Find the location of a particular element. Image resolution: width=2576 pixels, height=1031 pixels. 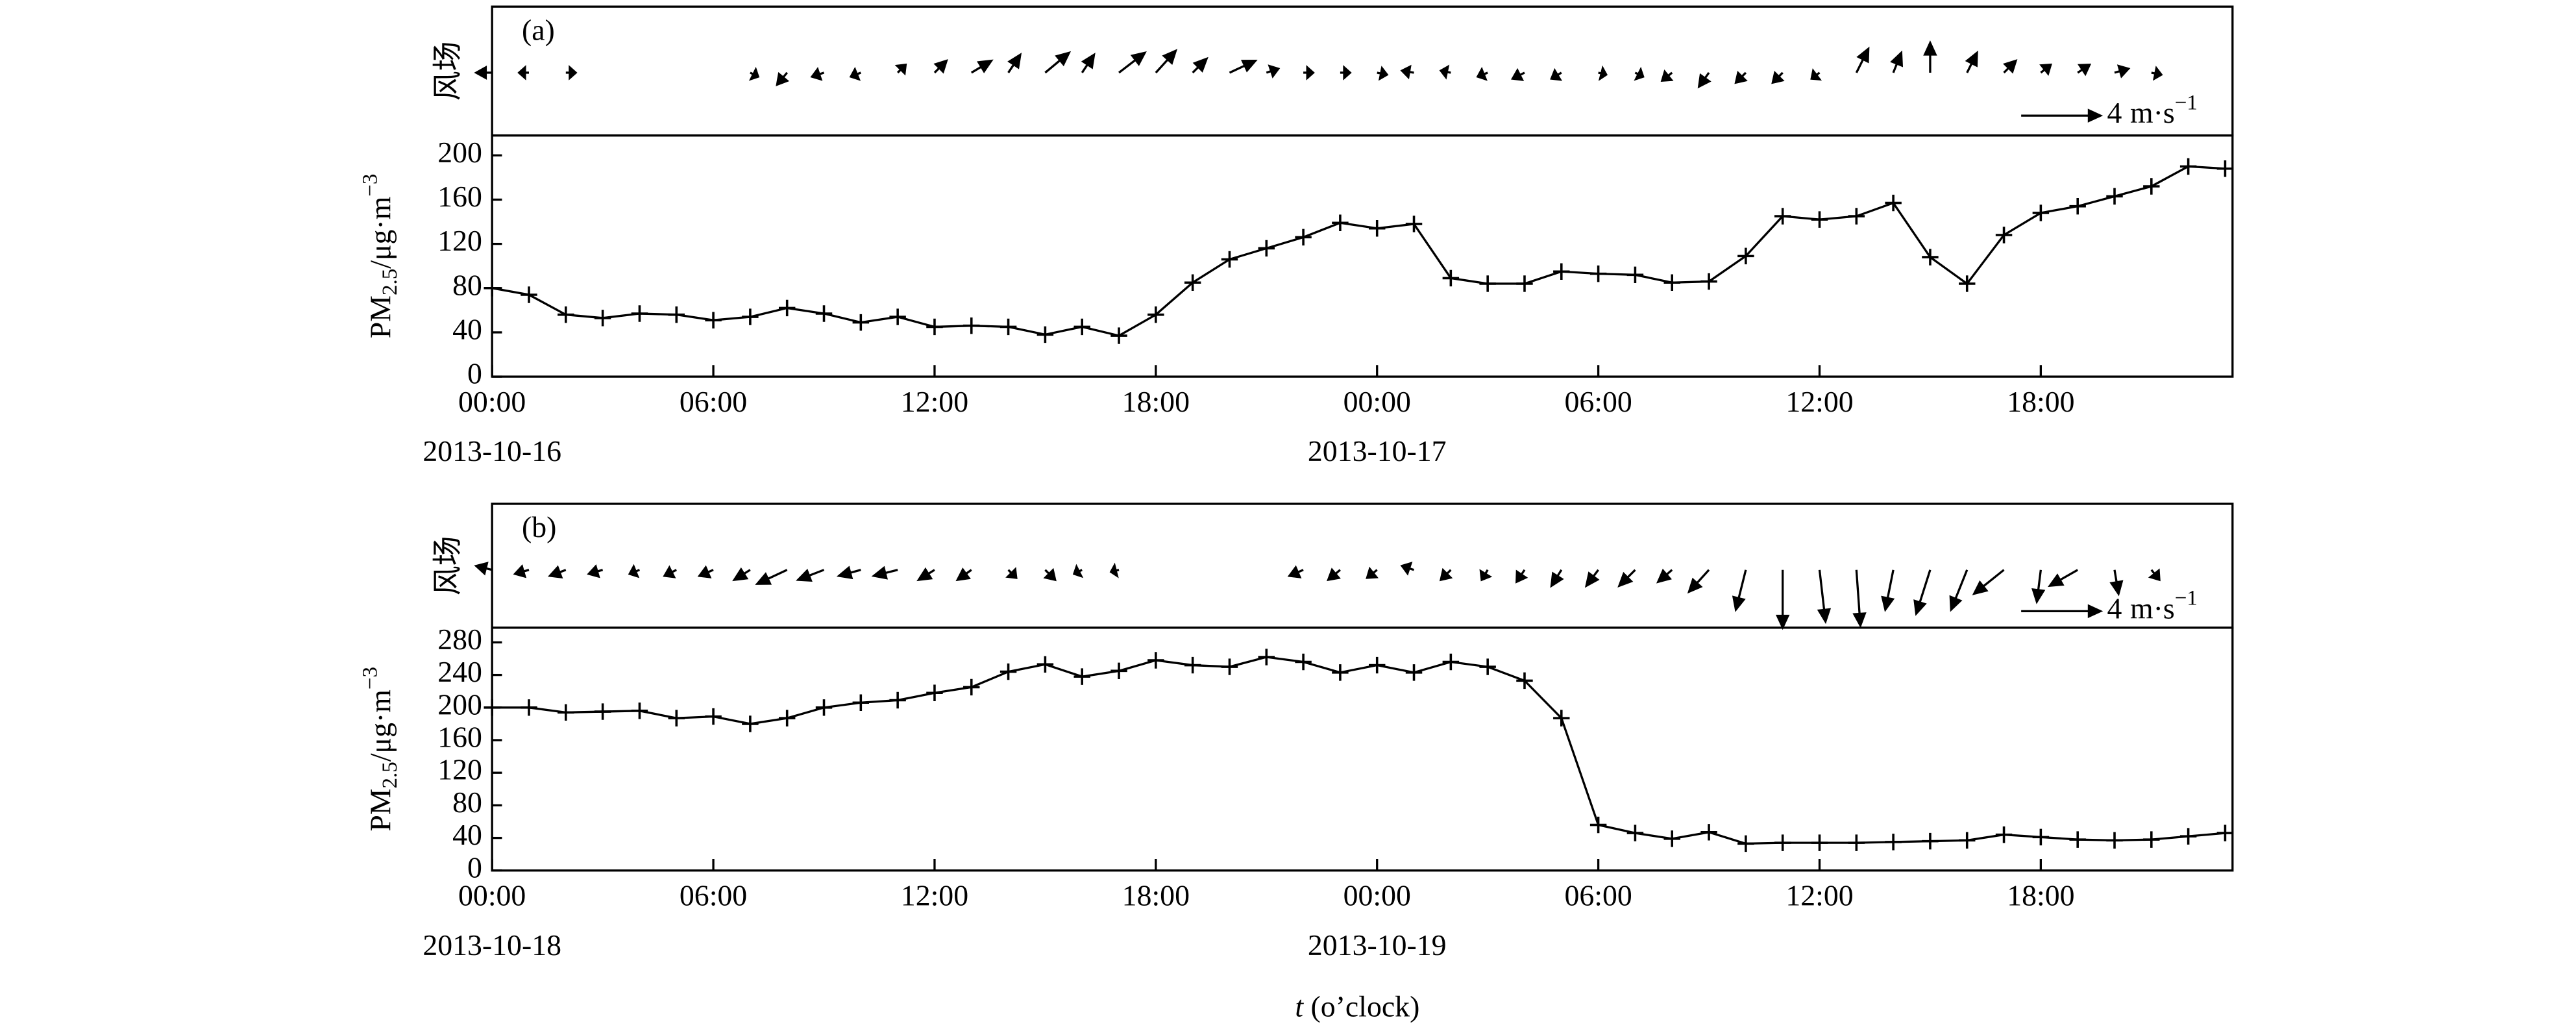

x-tick-label: 18:00 is located at coordinates (1156, 895).